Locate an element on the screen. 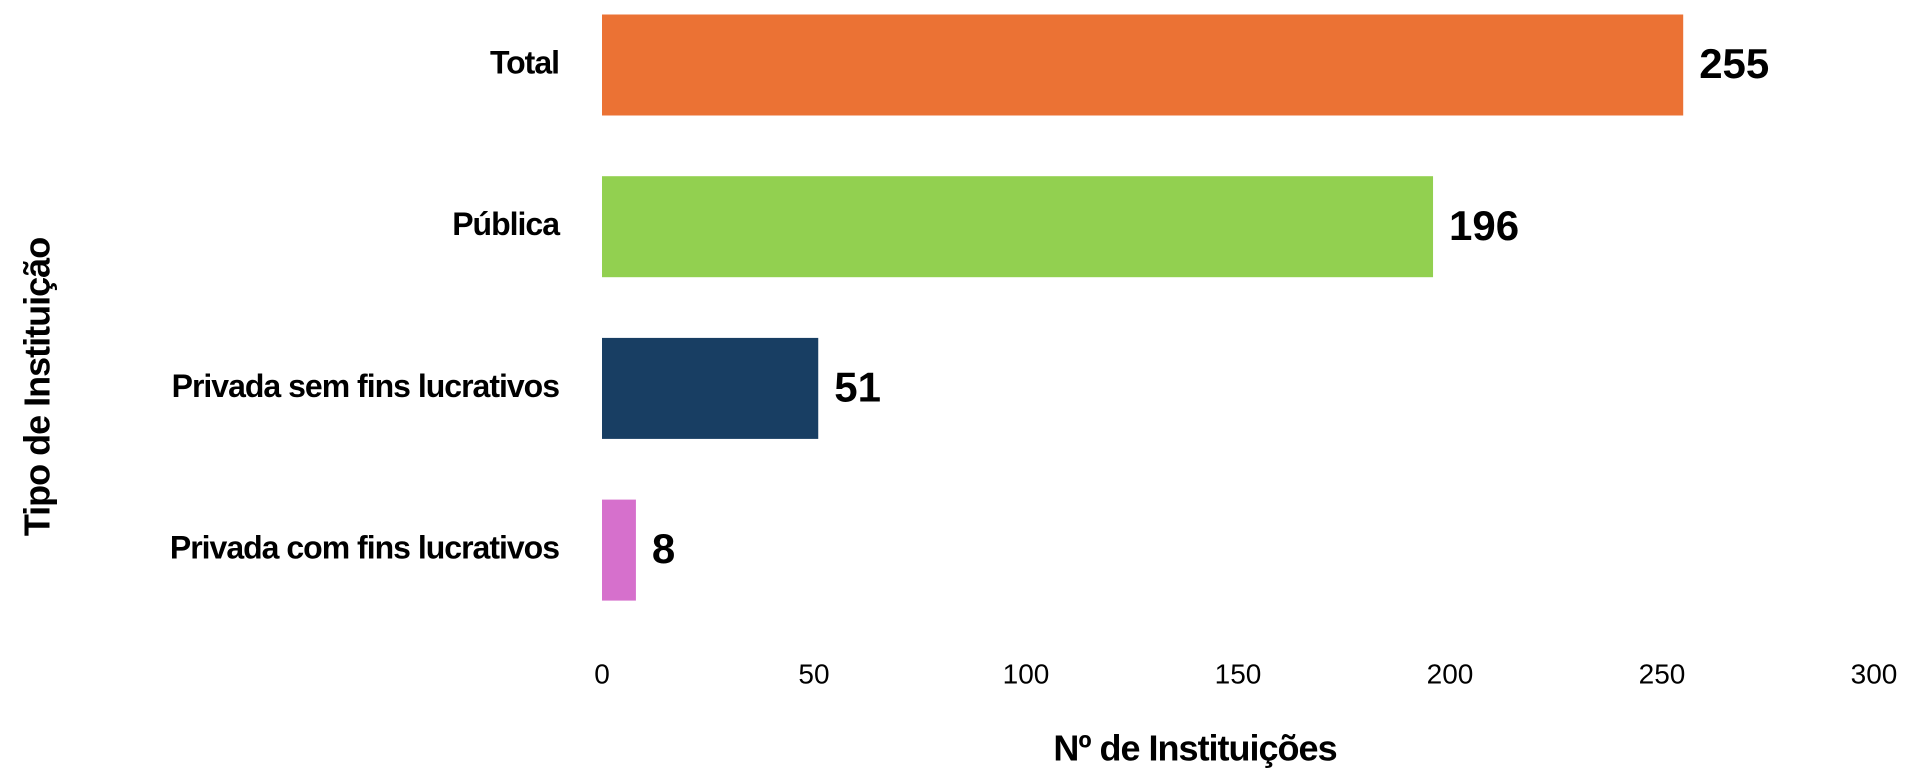 The height and width of the screenshot is (773, 1906). x-tick-label: 150 is located at coordinates (1238, 673).